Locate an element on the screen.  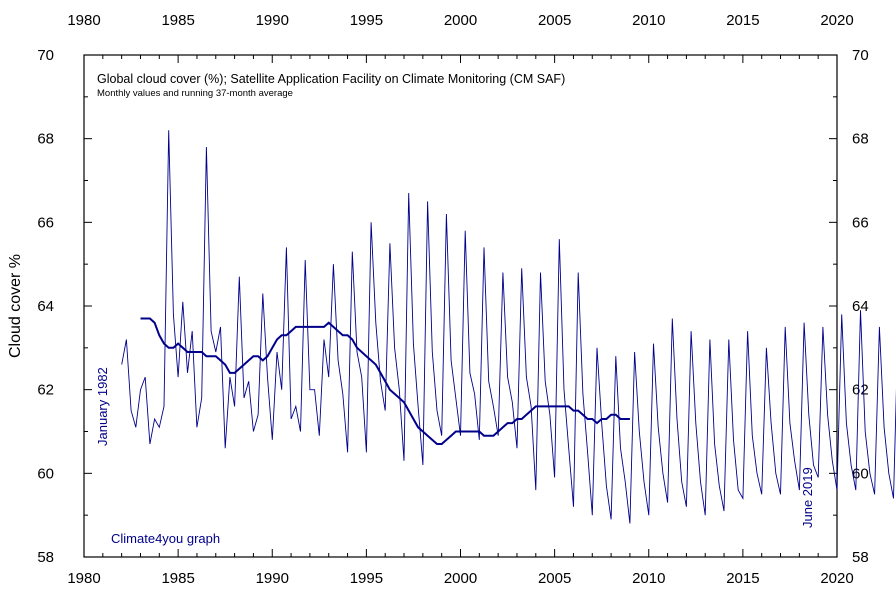
x-tick-label-top: 1985 is located at coordinates (177, 20).